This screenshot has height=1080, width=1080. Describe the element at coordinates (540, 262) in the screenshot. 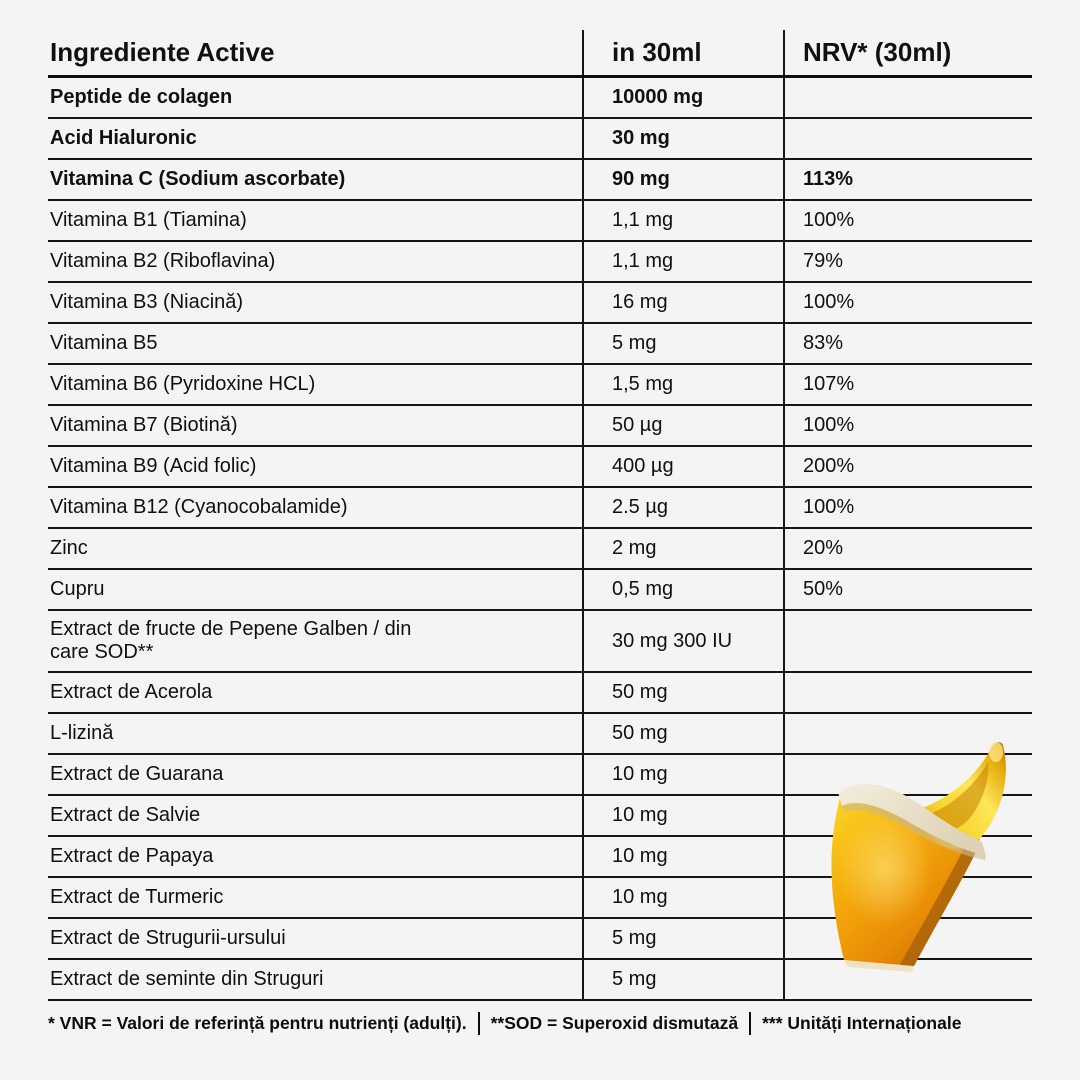

I see `table-row: Vitamina B2 (Riboflavina) 1,1 mg 79%` at that location.